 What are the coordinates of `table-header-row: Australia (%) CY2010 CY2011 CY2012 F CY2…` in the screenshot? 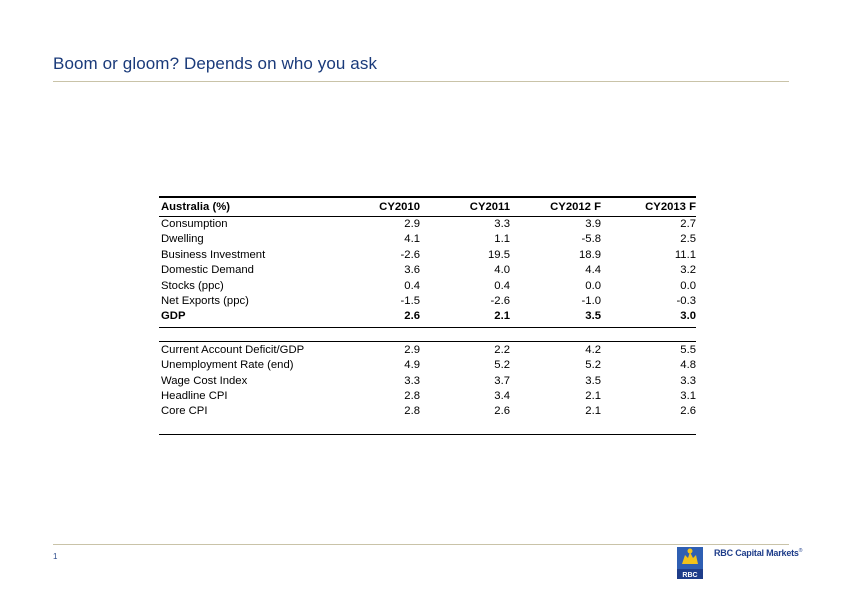 It's located at (427, 207).